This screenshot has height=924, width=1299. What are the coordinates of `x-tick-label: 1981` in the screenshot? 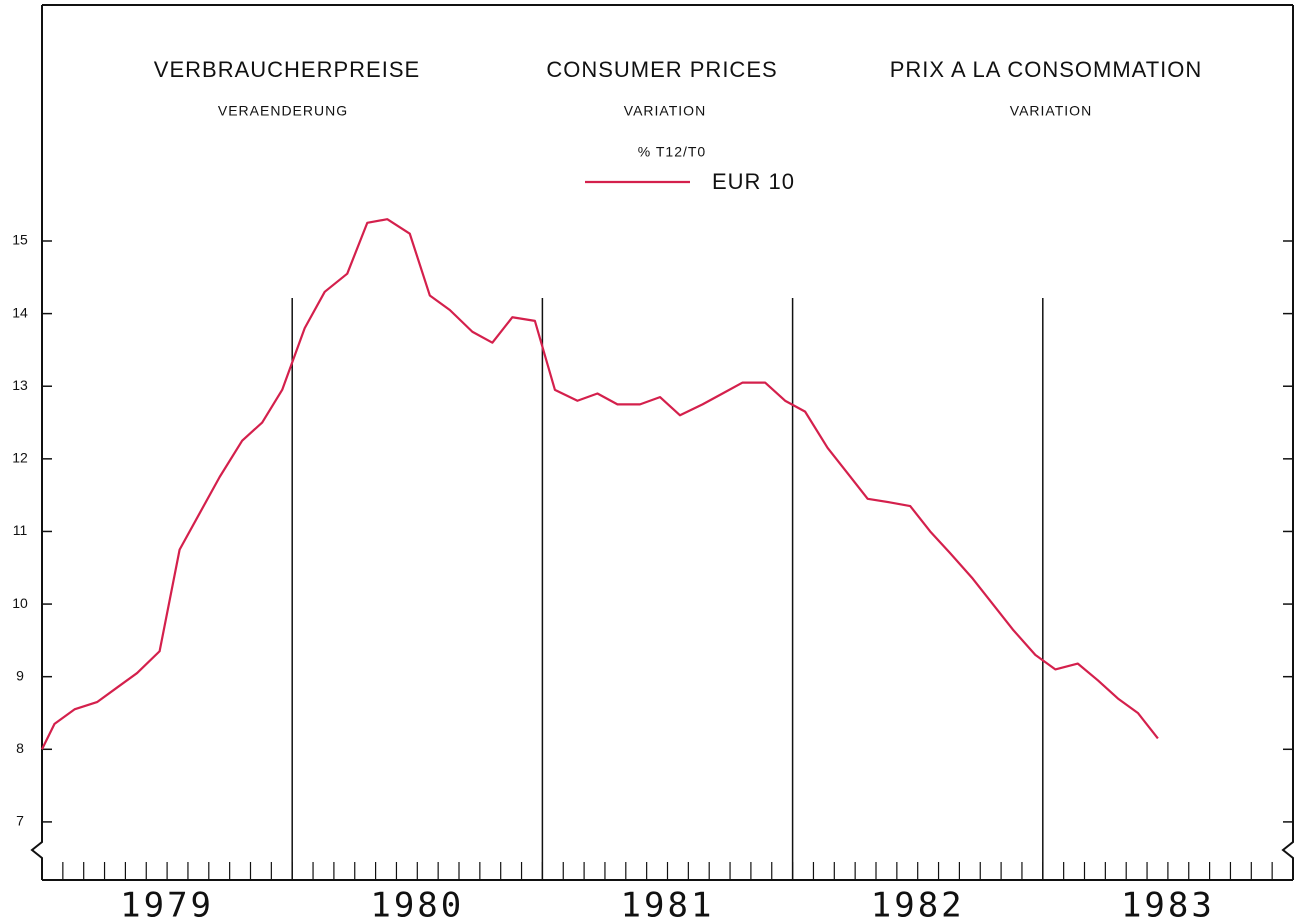 It's located at (668, 905).